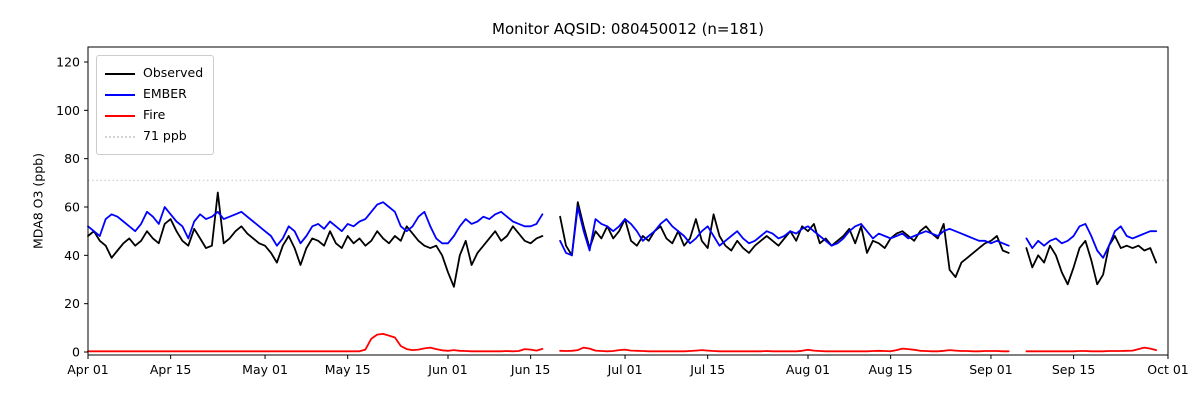 The width and height of the screenshot is (1200, 400). What do you see at coordinates (625, 369) in the screenshot?
I see `x-tick-label: Jul 01` at bounding box center [625, 369].